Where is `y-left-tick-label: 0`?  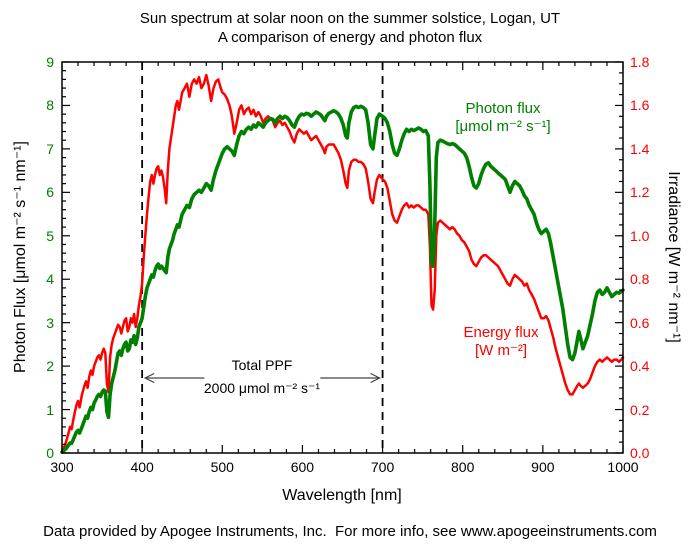 y-left-tick-label: 0 is located at coordinates (50, 453).